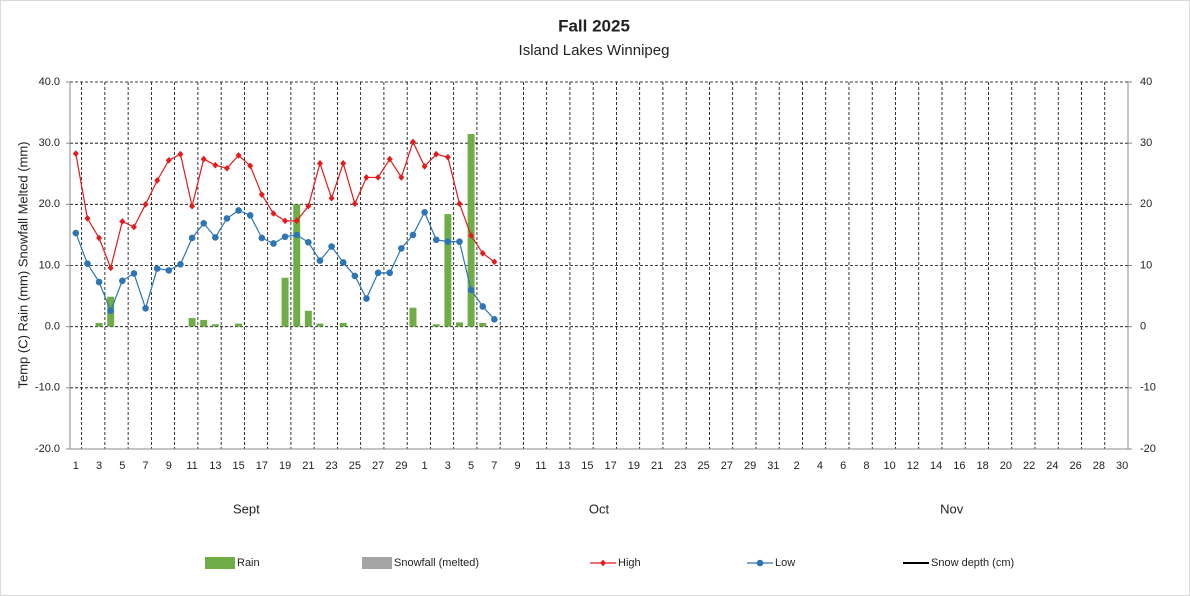 This screenshot has height=596, width=1190. I want to click on legend-swatch, so click(220, 563).